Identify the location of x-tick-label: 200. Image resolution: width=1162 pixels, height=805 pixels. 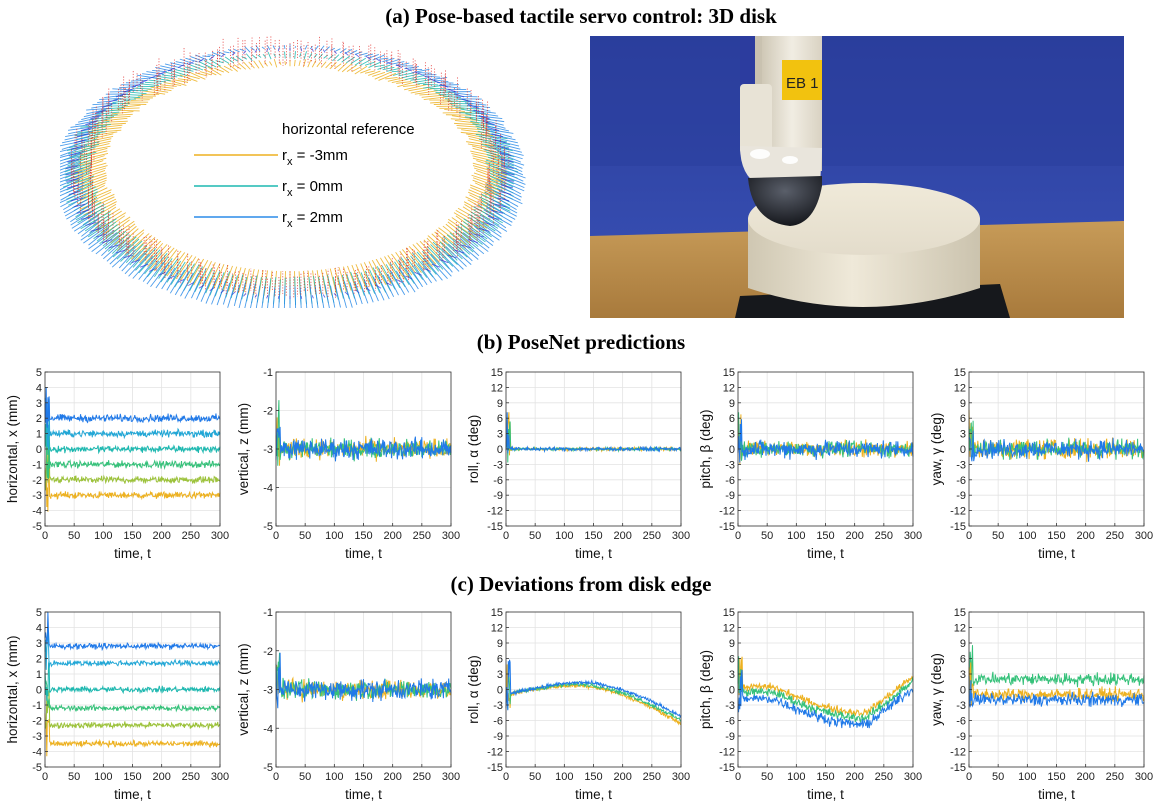
(392, 536).